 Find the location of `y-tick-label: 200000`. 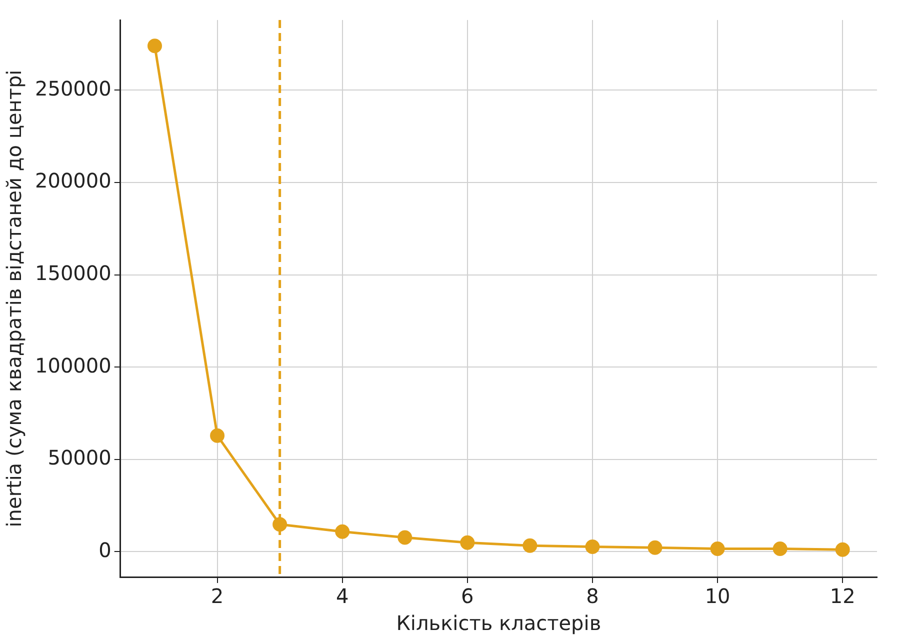

y-tick-label: 200000 is located at coordinates (73, 180).